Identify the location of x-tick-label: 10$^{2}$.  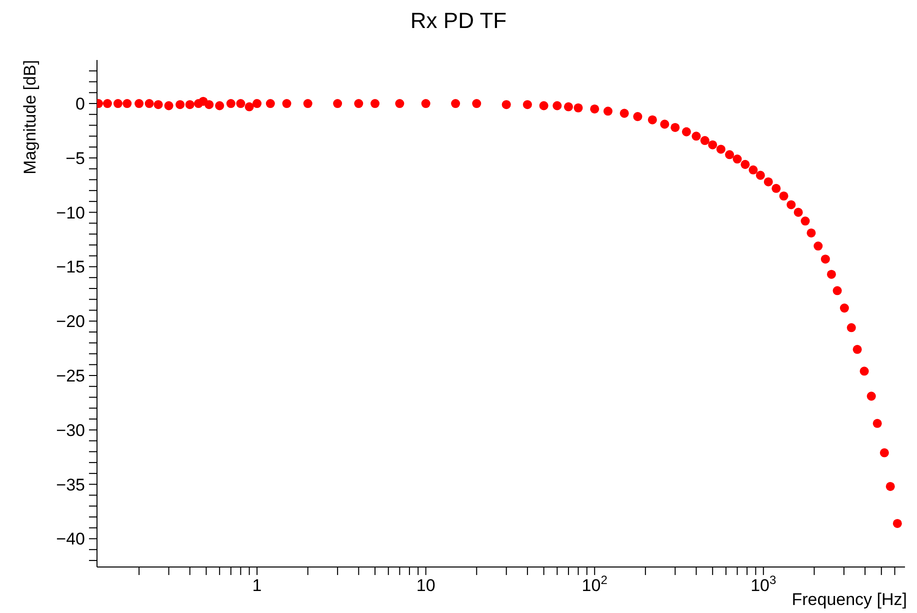
(595, 584).